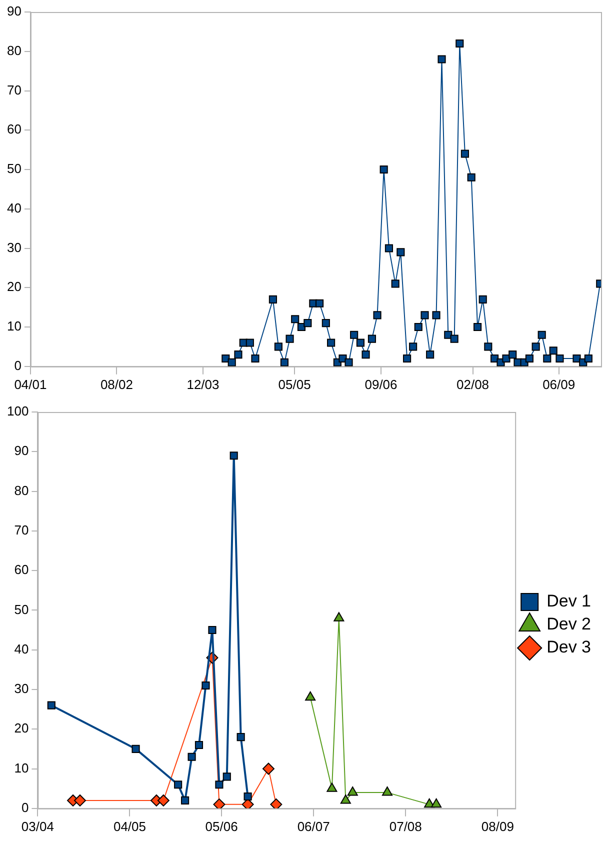 This screenshot has width=613, height=842. What do you see at coordinates (129, 826) in the screenshot?
I see `x-tick-label: 04/05` at bounding box center [129, 826].